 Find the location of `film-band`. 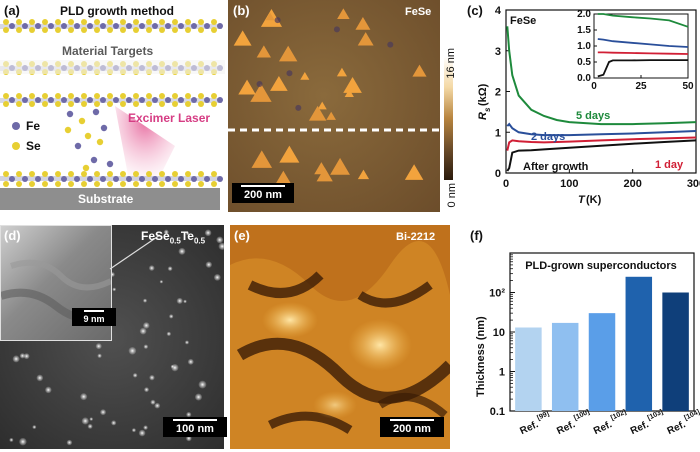

film-band is located at coordinates (110, 178).